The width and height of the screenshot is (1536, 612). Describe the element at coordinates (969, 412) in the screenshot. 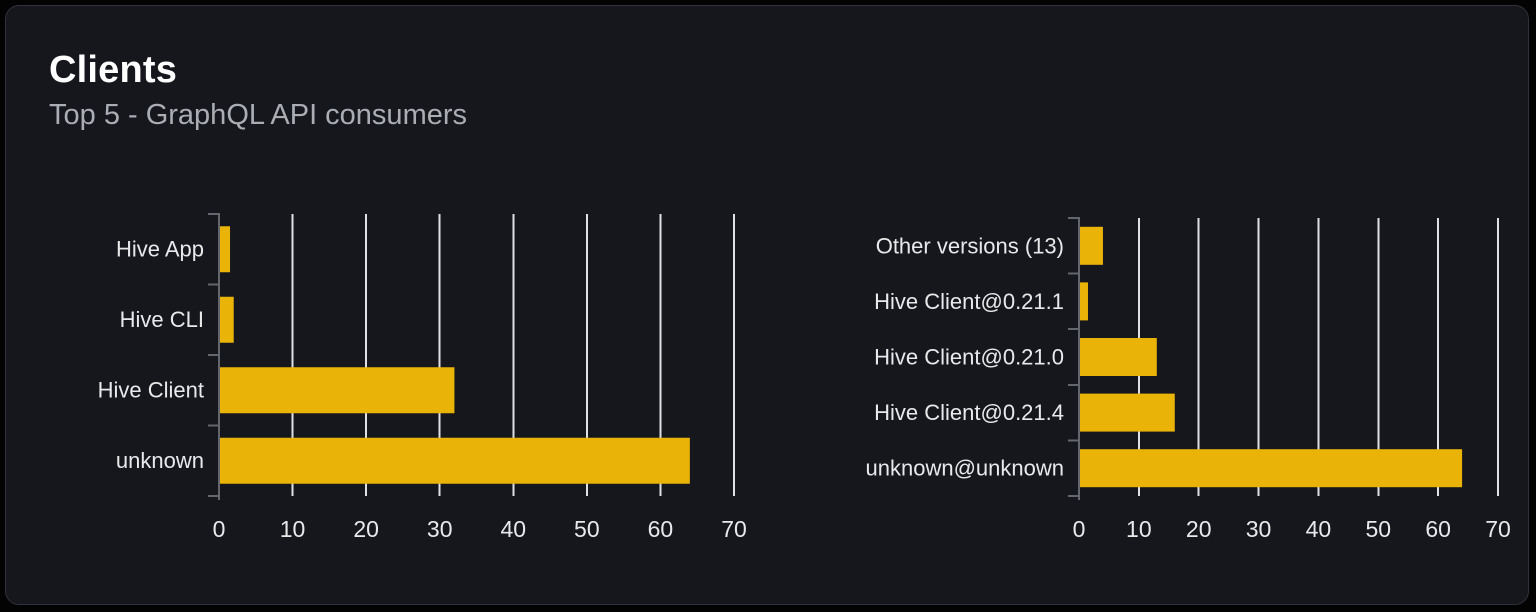

I see `category-label: Hive Client@0.21.4` at that location.